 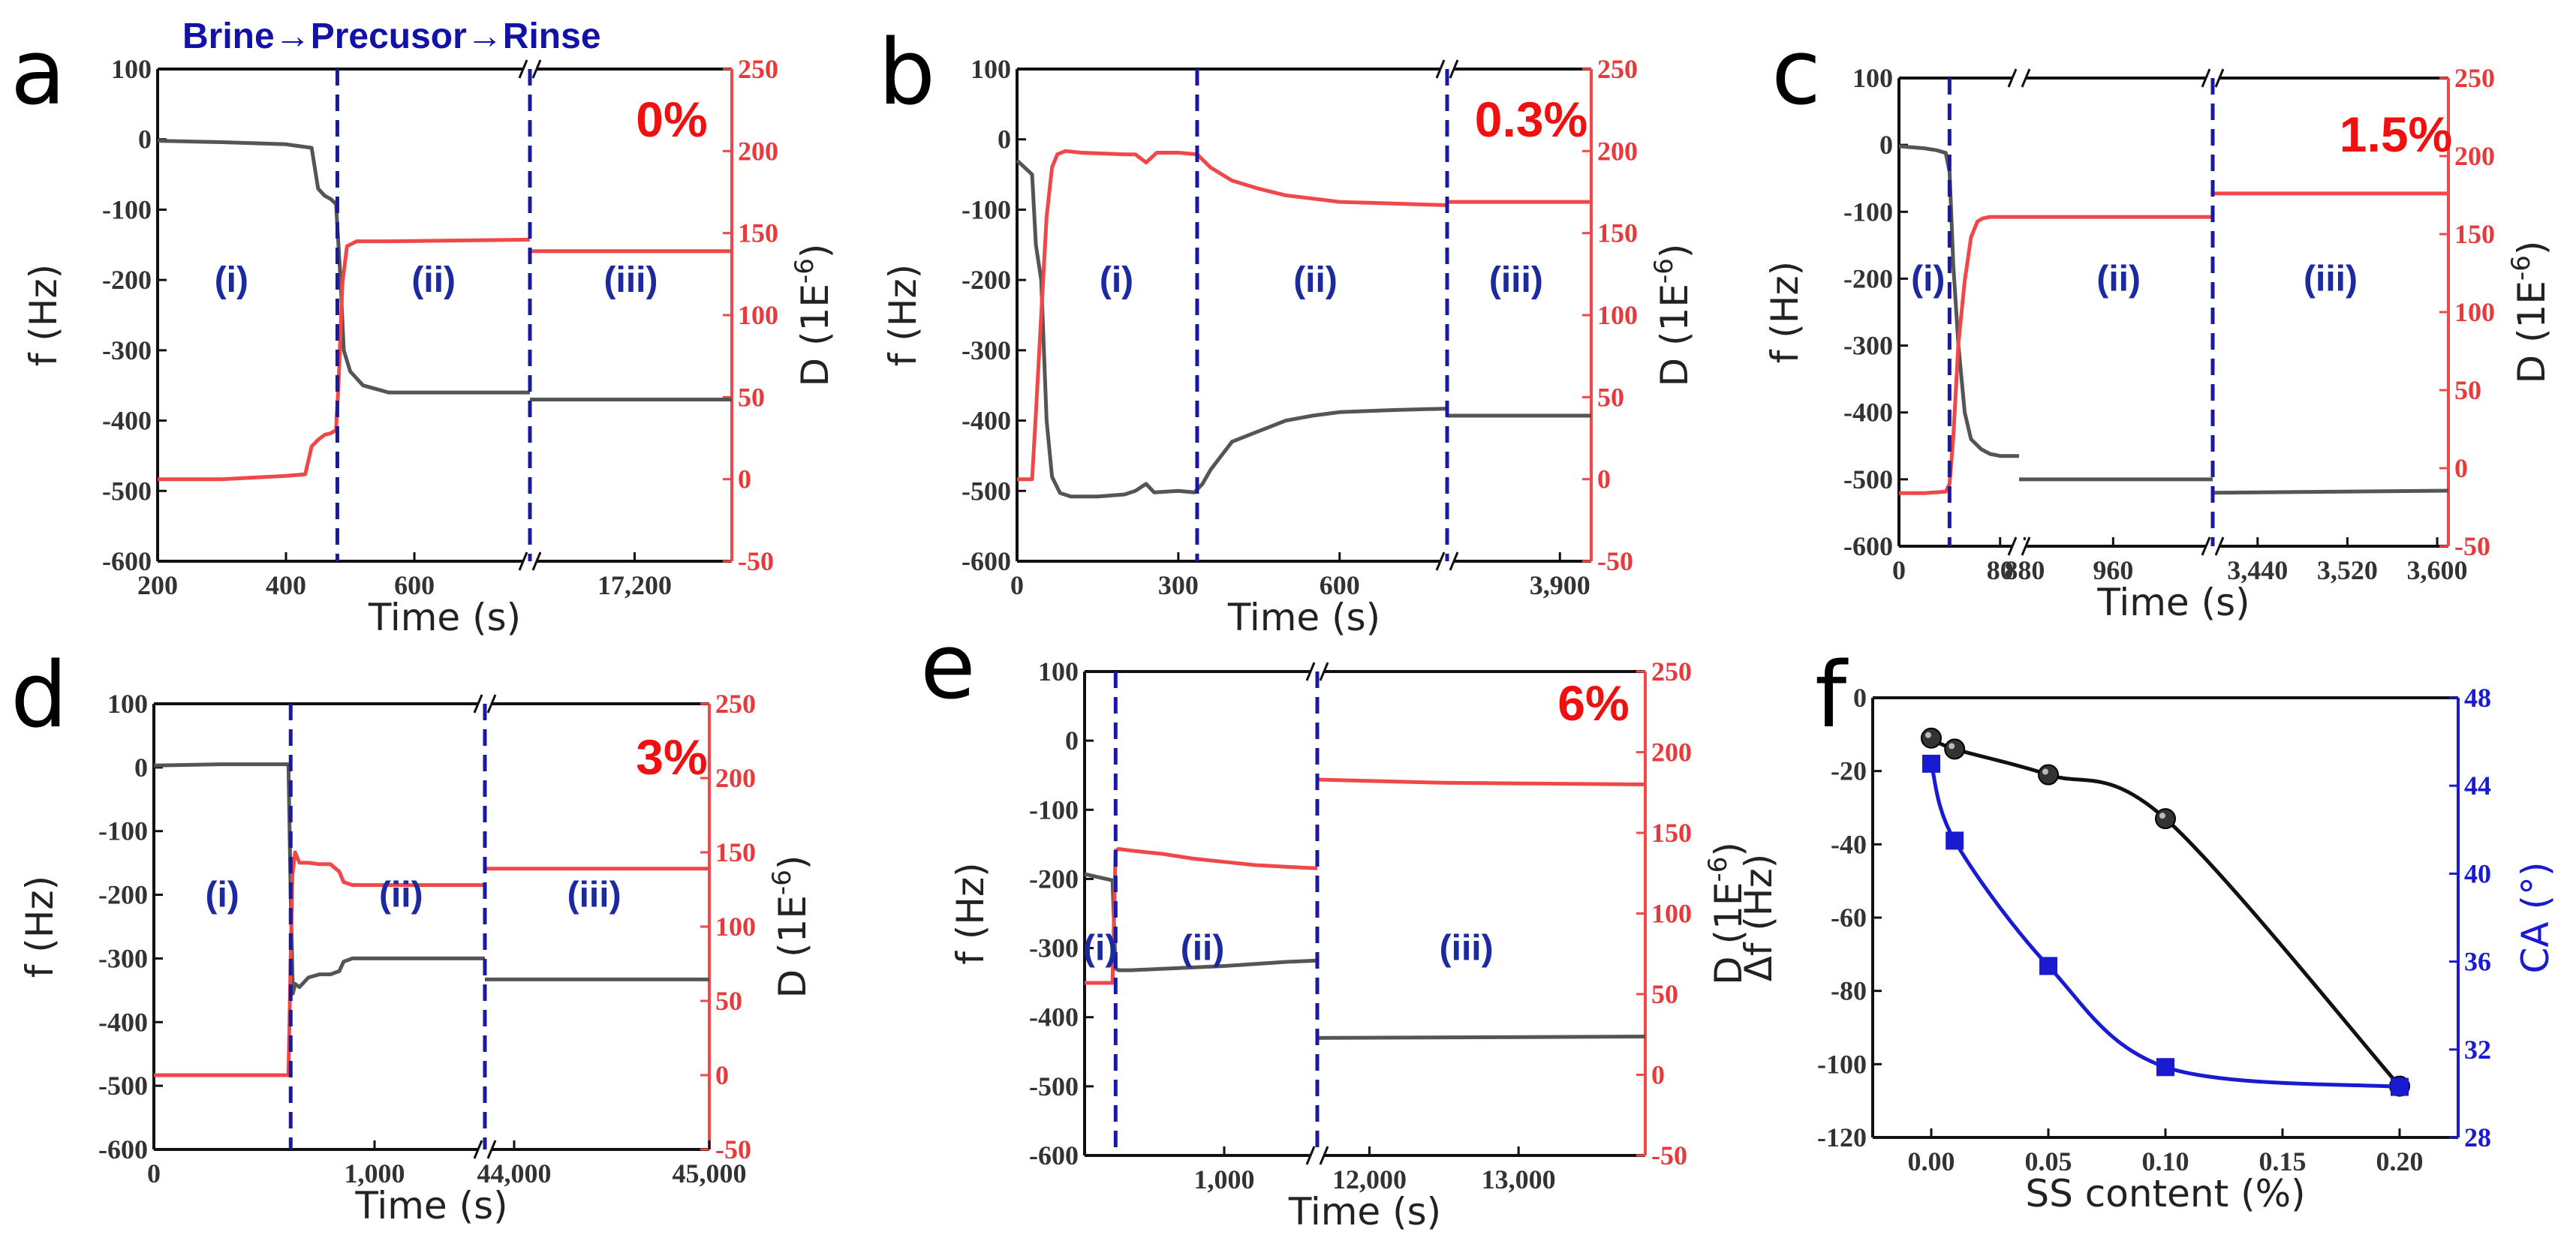 What do you see at coordinates (2400, 1161) in the screenshot?
I see `x-tick-label: 0.20` at bounding box center [2400, 1161].